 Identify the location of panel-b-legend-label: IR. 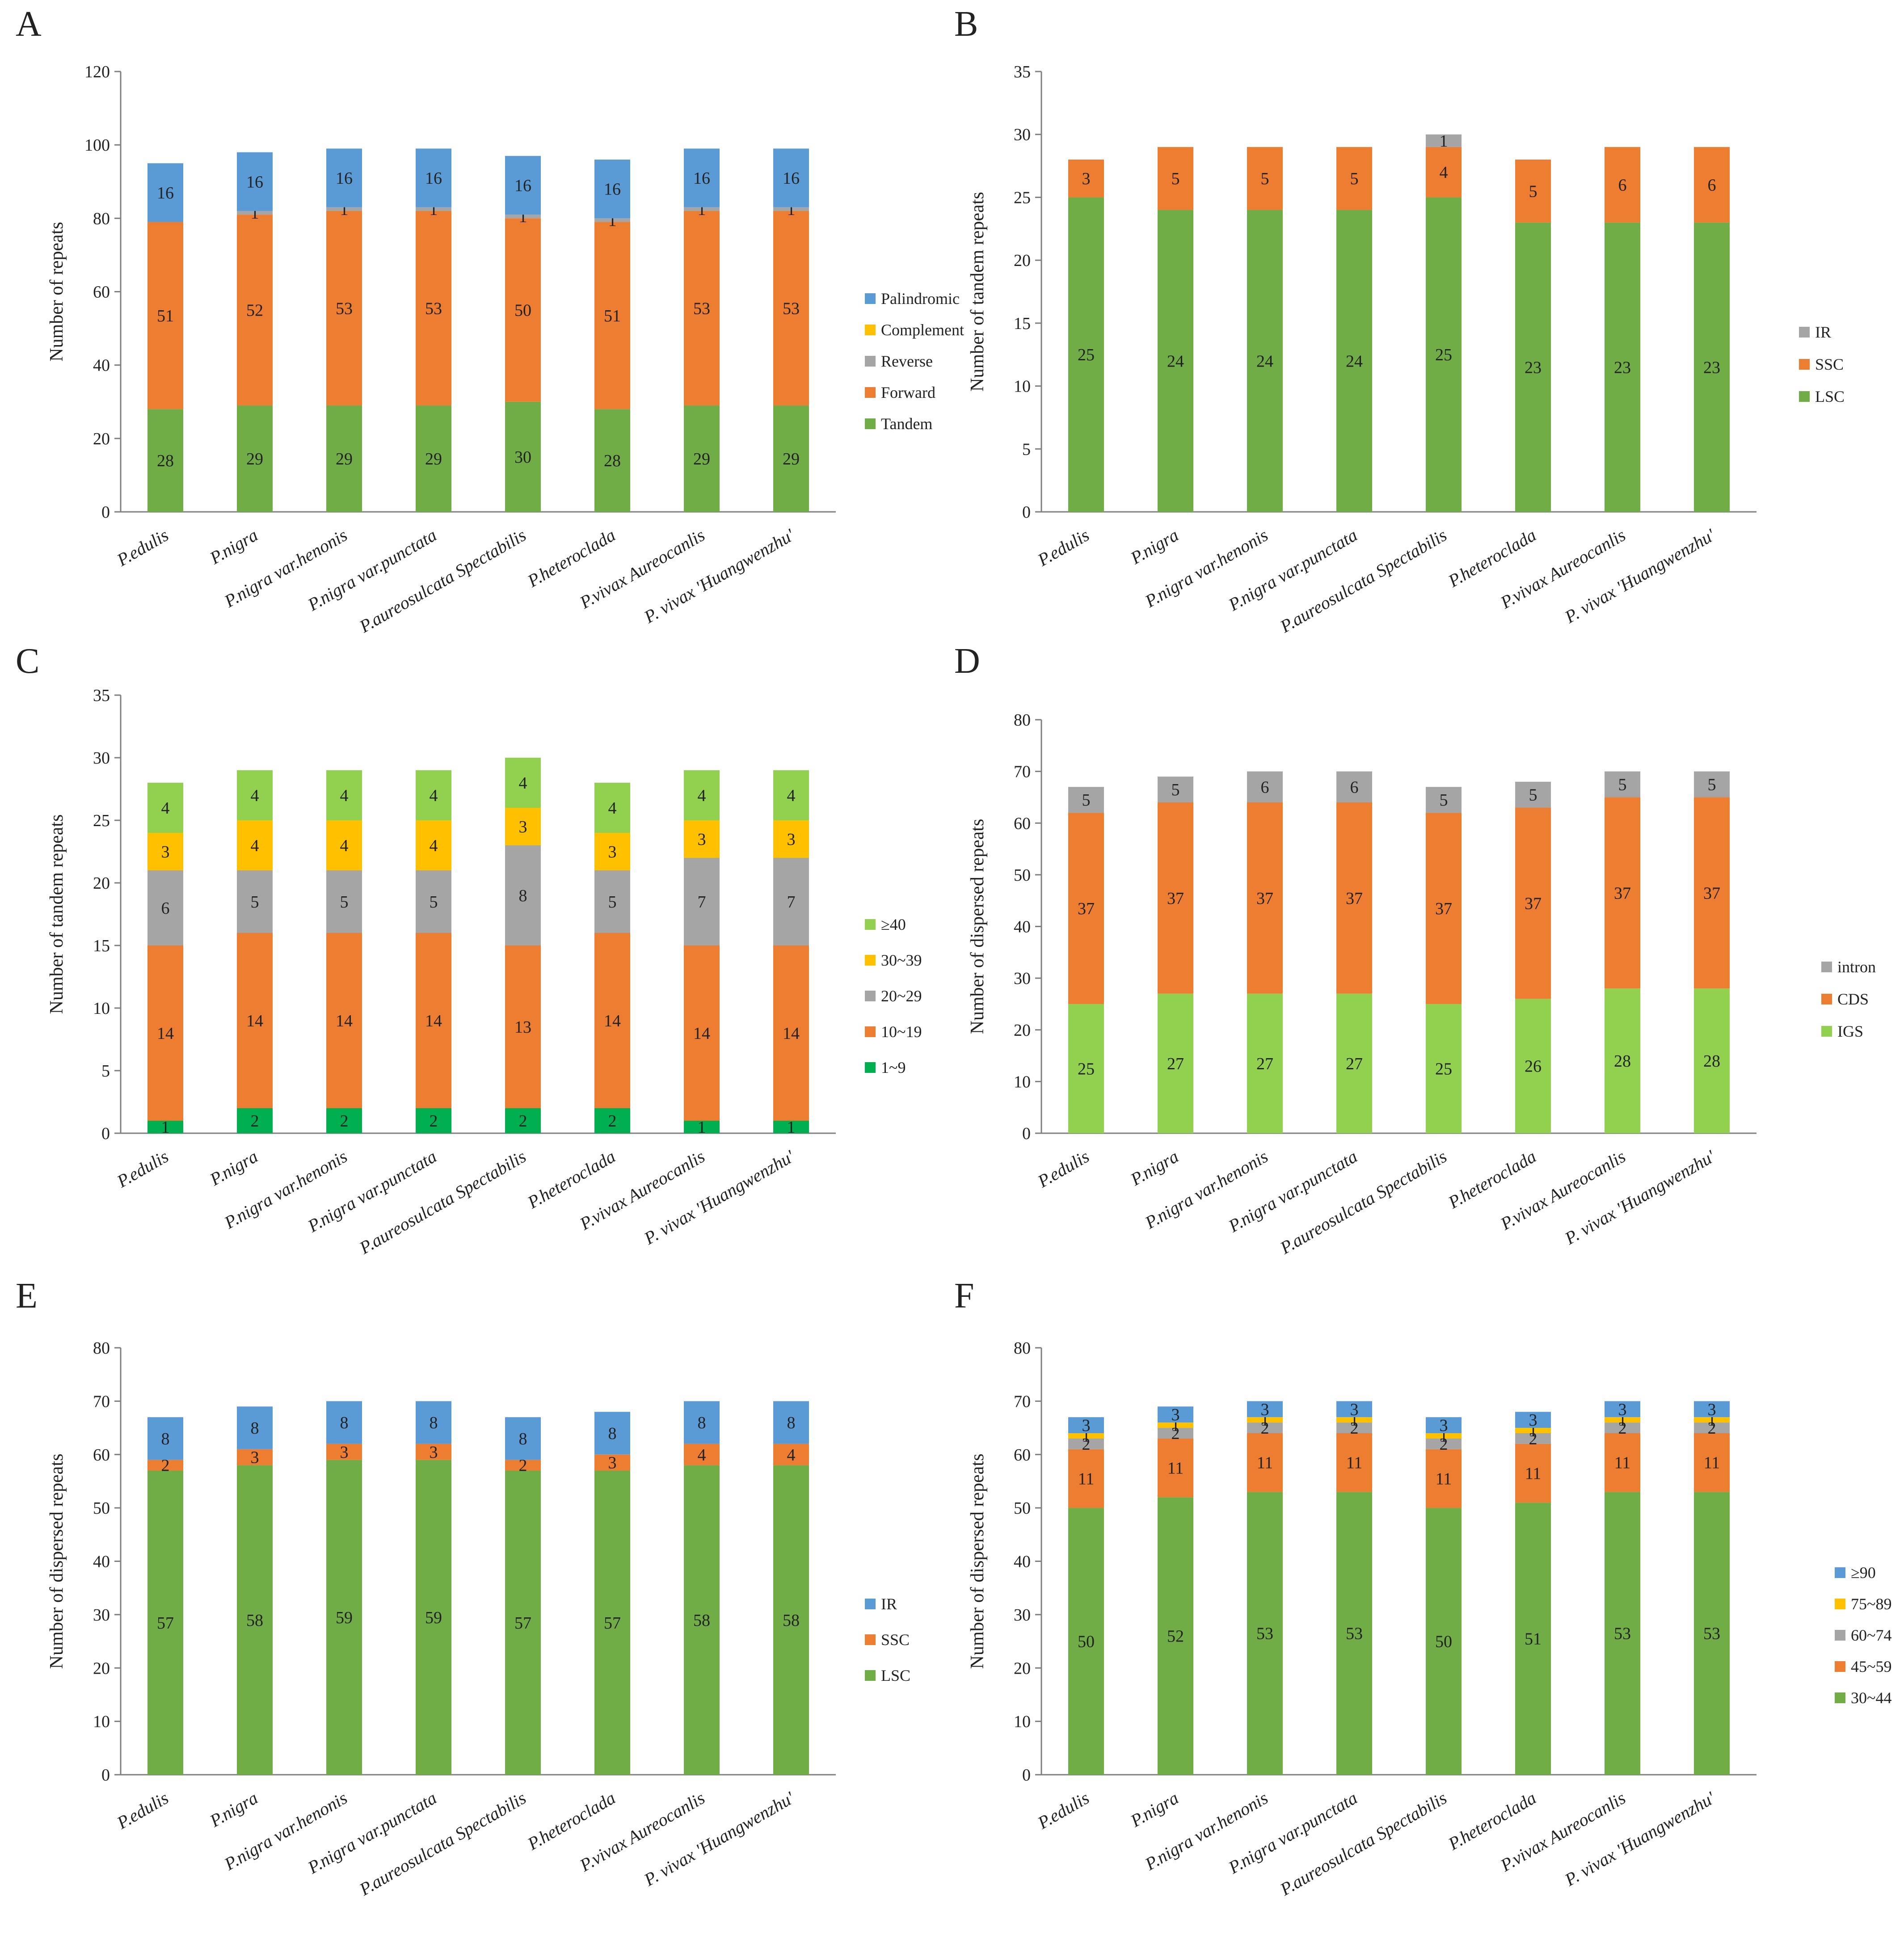
(1823, 332).